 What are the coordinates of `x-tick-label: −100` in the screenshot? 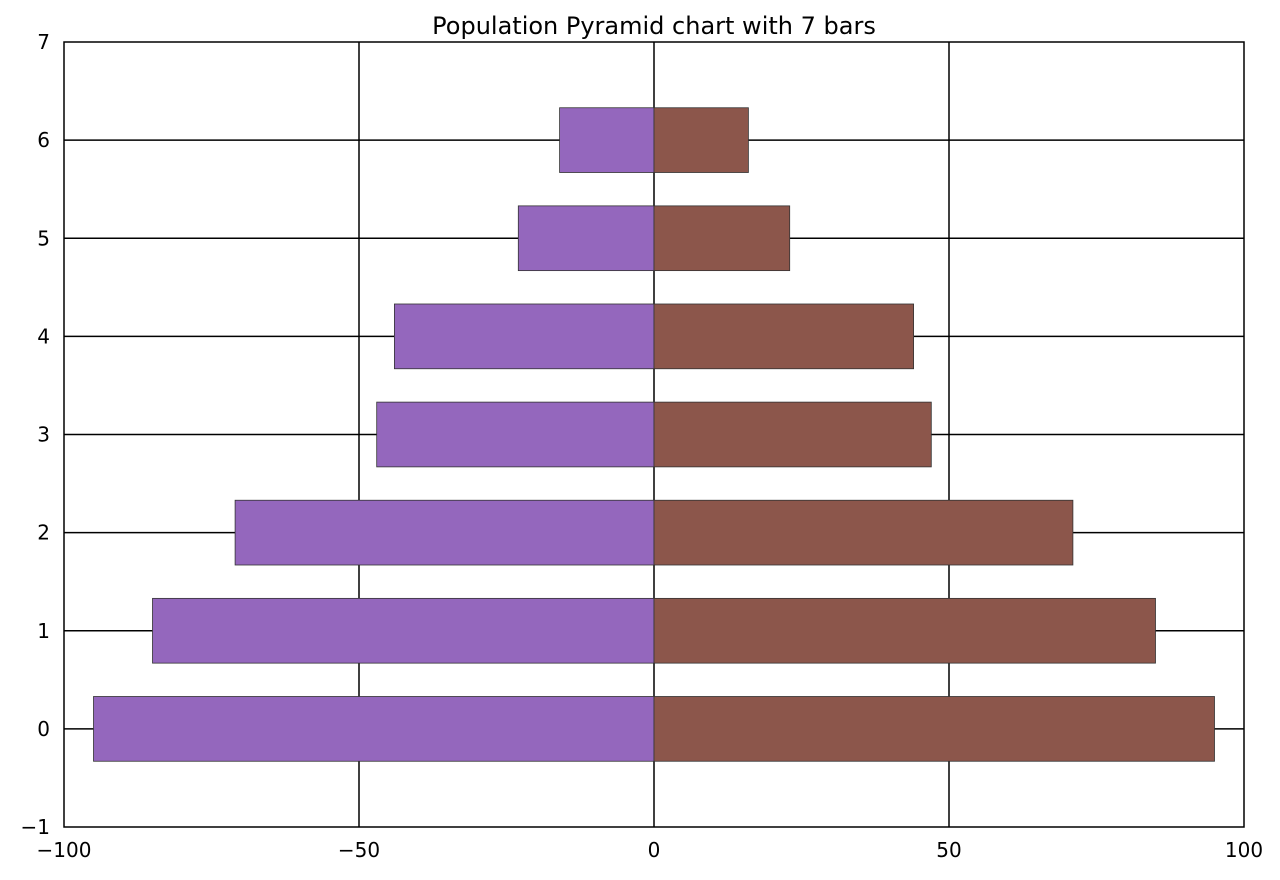 It's located at (64, 850).